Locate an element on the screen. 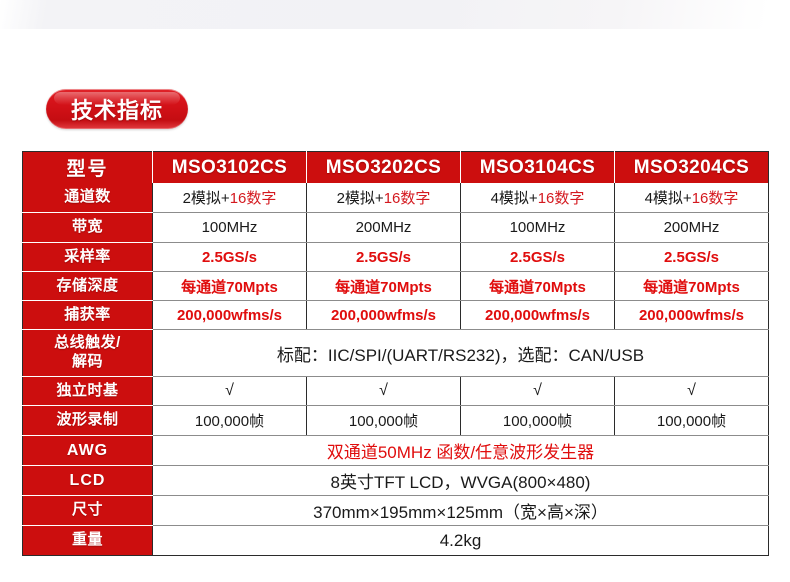 The height and width of the screenshot is (582, 790). section-badge: 技术指标 is located at coordinates (117, 109).